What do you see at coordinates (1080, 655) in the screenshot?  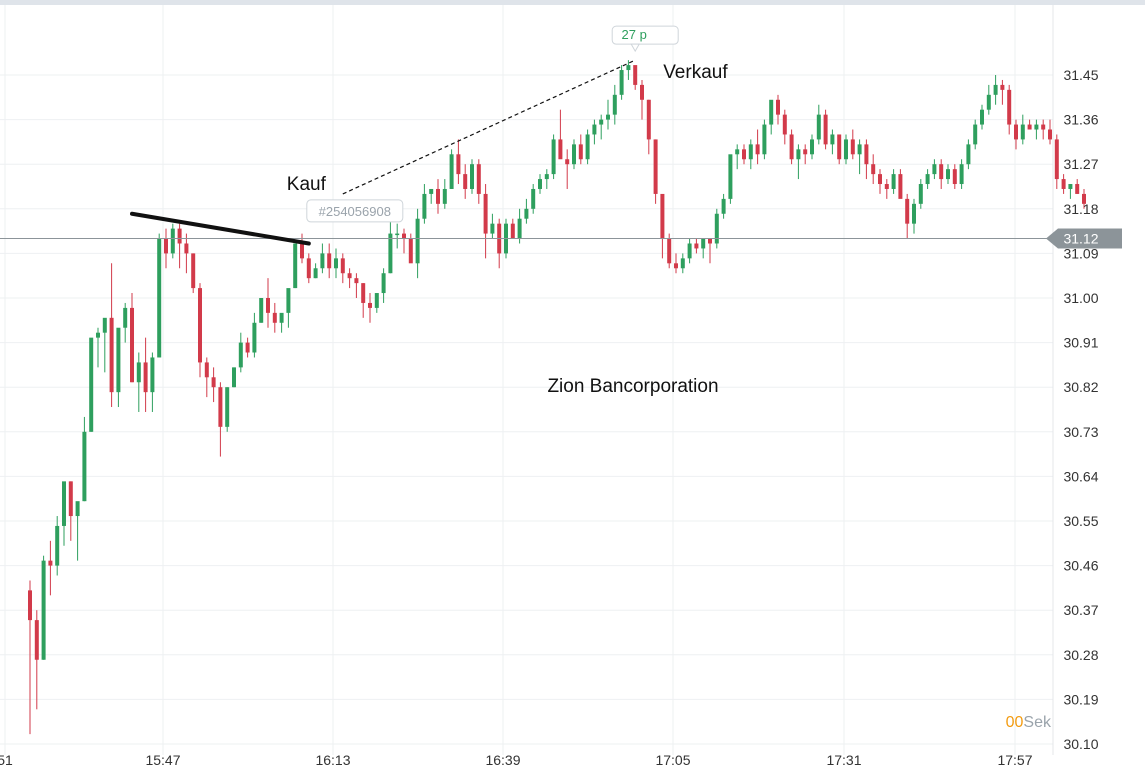 I see `y-tick-label: 30.28` at bounding box center [1080, 655].